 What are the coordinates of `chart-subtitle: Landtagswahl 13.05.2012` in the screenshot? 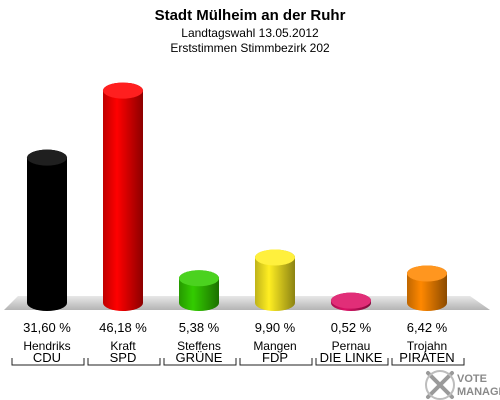 It's located at (250, 33).